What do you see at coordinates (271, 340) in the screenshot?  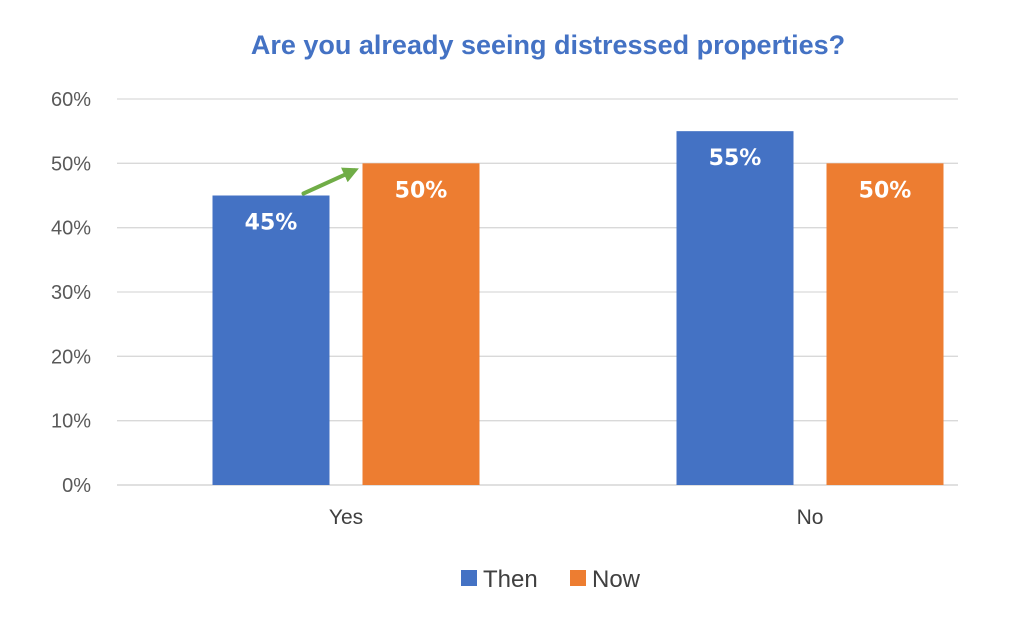 I see `bar-then-yes` at bounding box center [271, 340].